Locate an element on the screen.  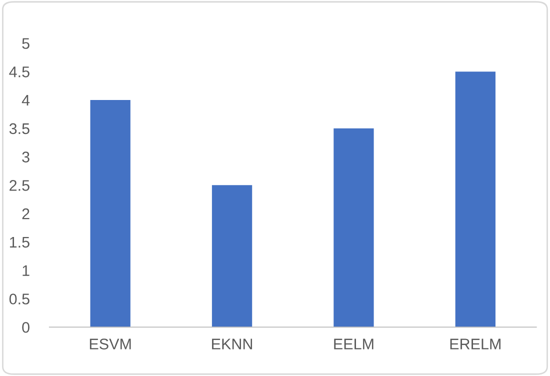
y-tick-label: 2 is located at coordinates (26, 214).